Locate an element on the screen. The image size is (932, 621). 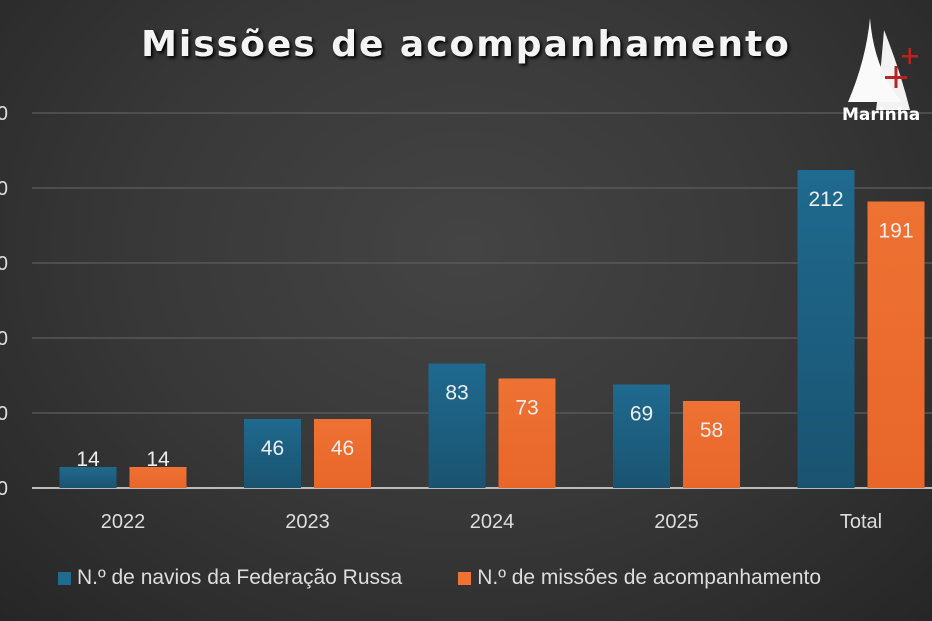
x-tick-label: 2023 is located at coordinates (307, 522).